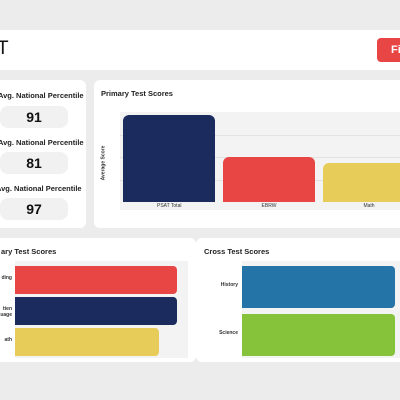 The image size is (400, 400). What do you see at coordinates (260, 135) in the screenshot?
I see `primary-gridline` at bounding box center [260, 135].